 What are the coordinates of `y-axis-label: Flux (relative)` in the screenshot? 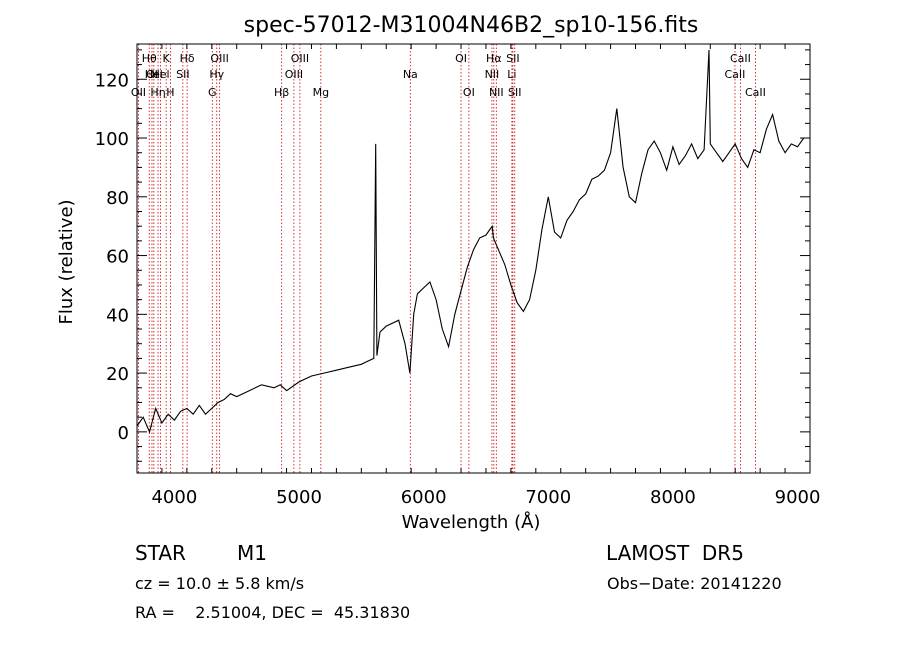 It's located at (66, 261).